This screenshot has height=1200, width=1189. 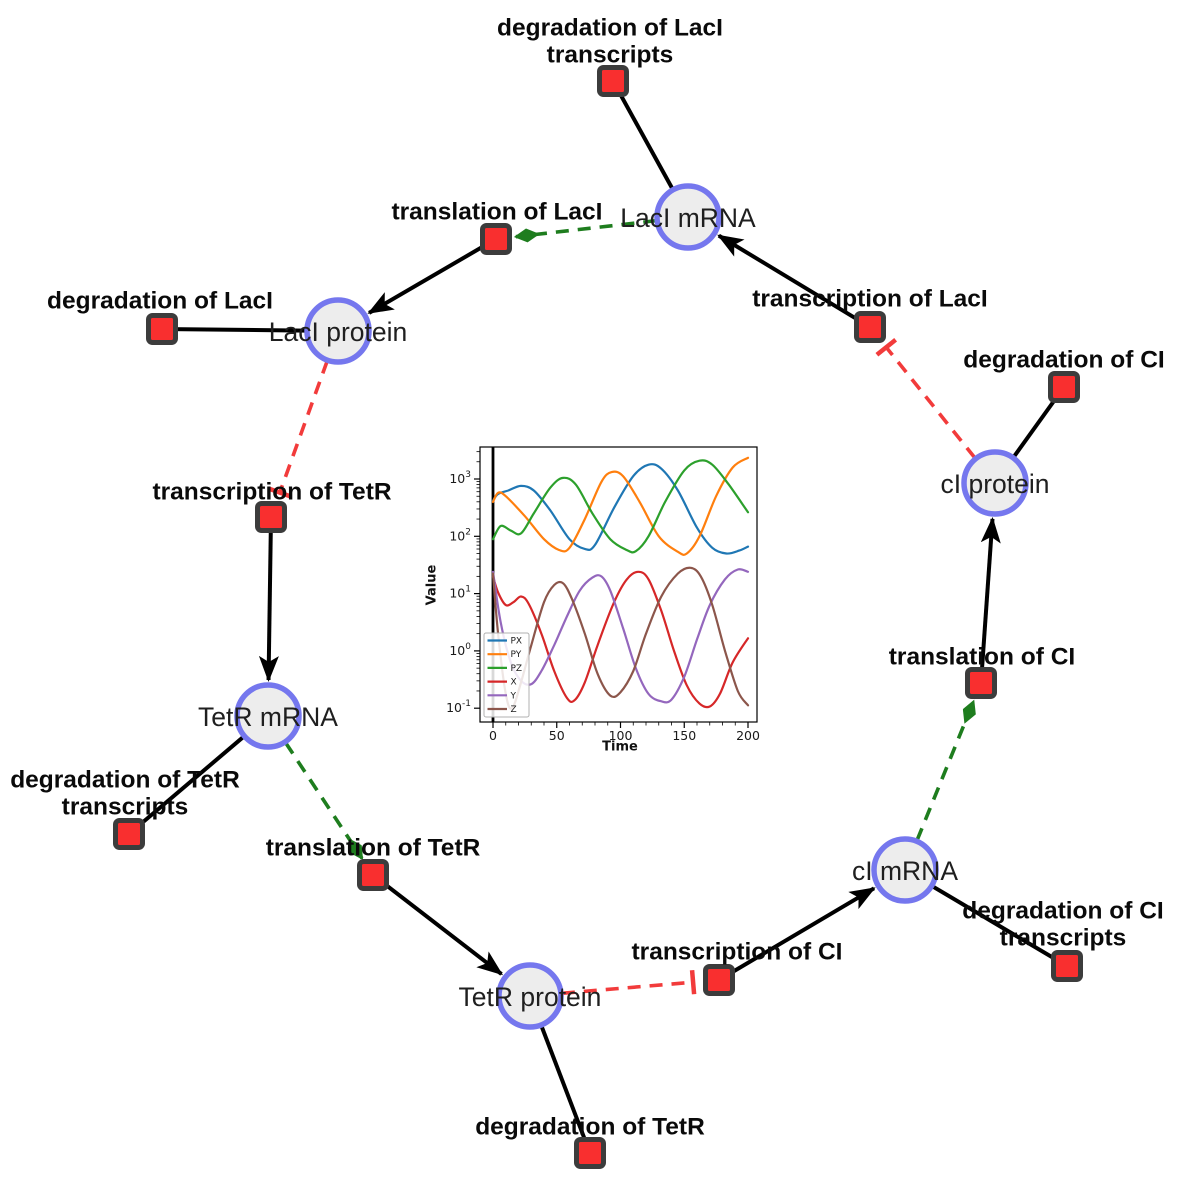 I want to click on edge-arrow-tx_tetr-tetr_mrna, so click(x=268, y=605).